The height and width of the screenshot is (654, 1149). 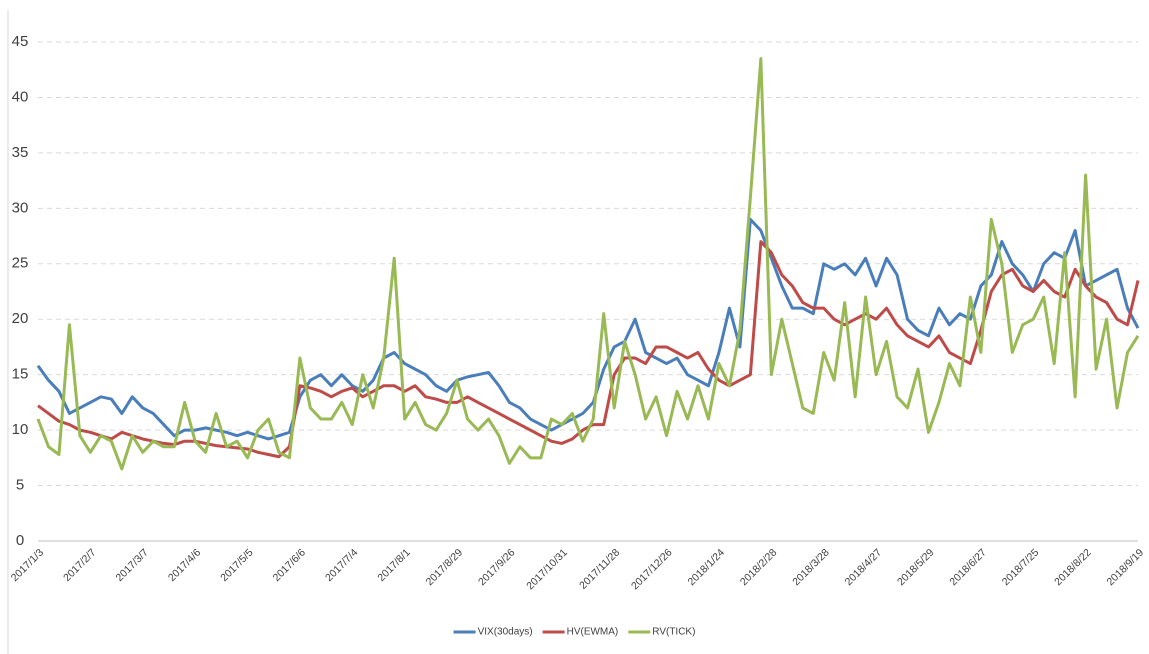 What do you see at coordinates (652, 569) in the screenshot?
I see `x-tick-label: 2017/12/26` at bounding box center [652, 569].